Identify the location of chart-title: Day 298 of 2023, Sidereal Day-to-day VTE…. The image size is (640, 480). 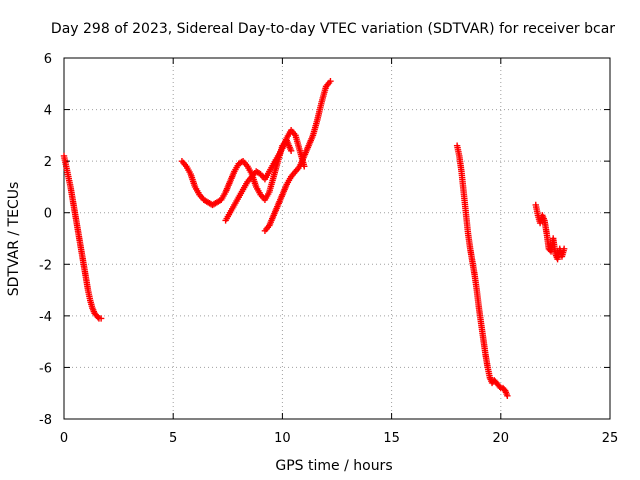
(333, 29).